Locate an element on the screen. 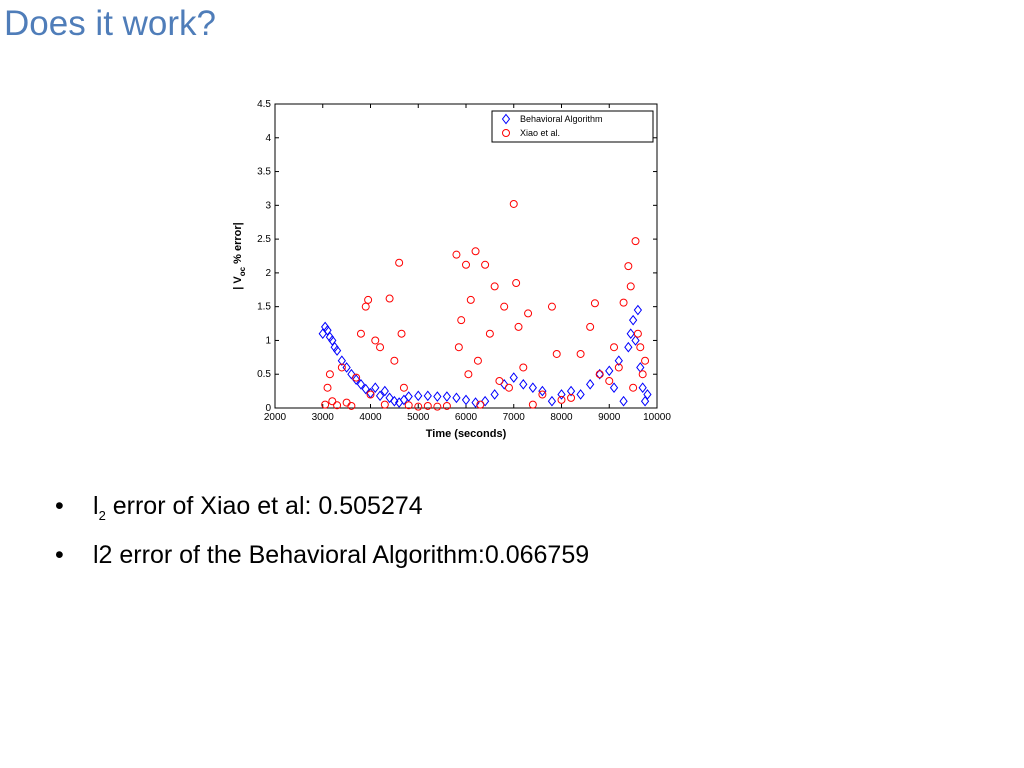 The image size is (1024, 768). x-tick-label: 2000 is located at coordinates (275, 417).